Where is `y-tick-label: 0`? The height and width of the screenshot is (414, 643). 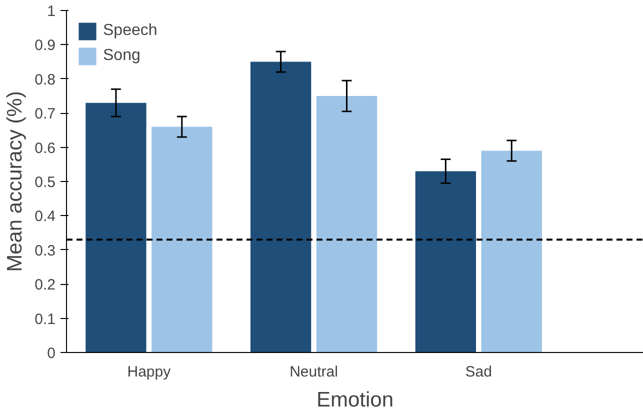
y-tick-label: 0 is located at coordinates (51, 353).